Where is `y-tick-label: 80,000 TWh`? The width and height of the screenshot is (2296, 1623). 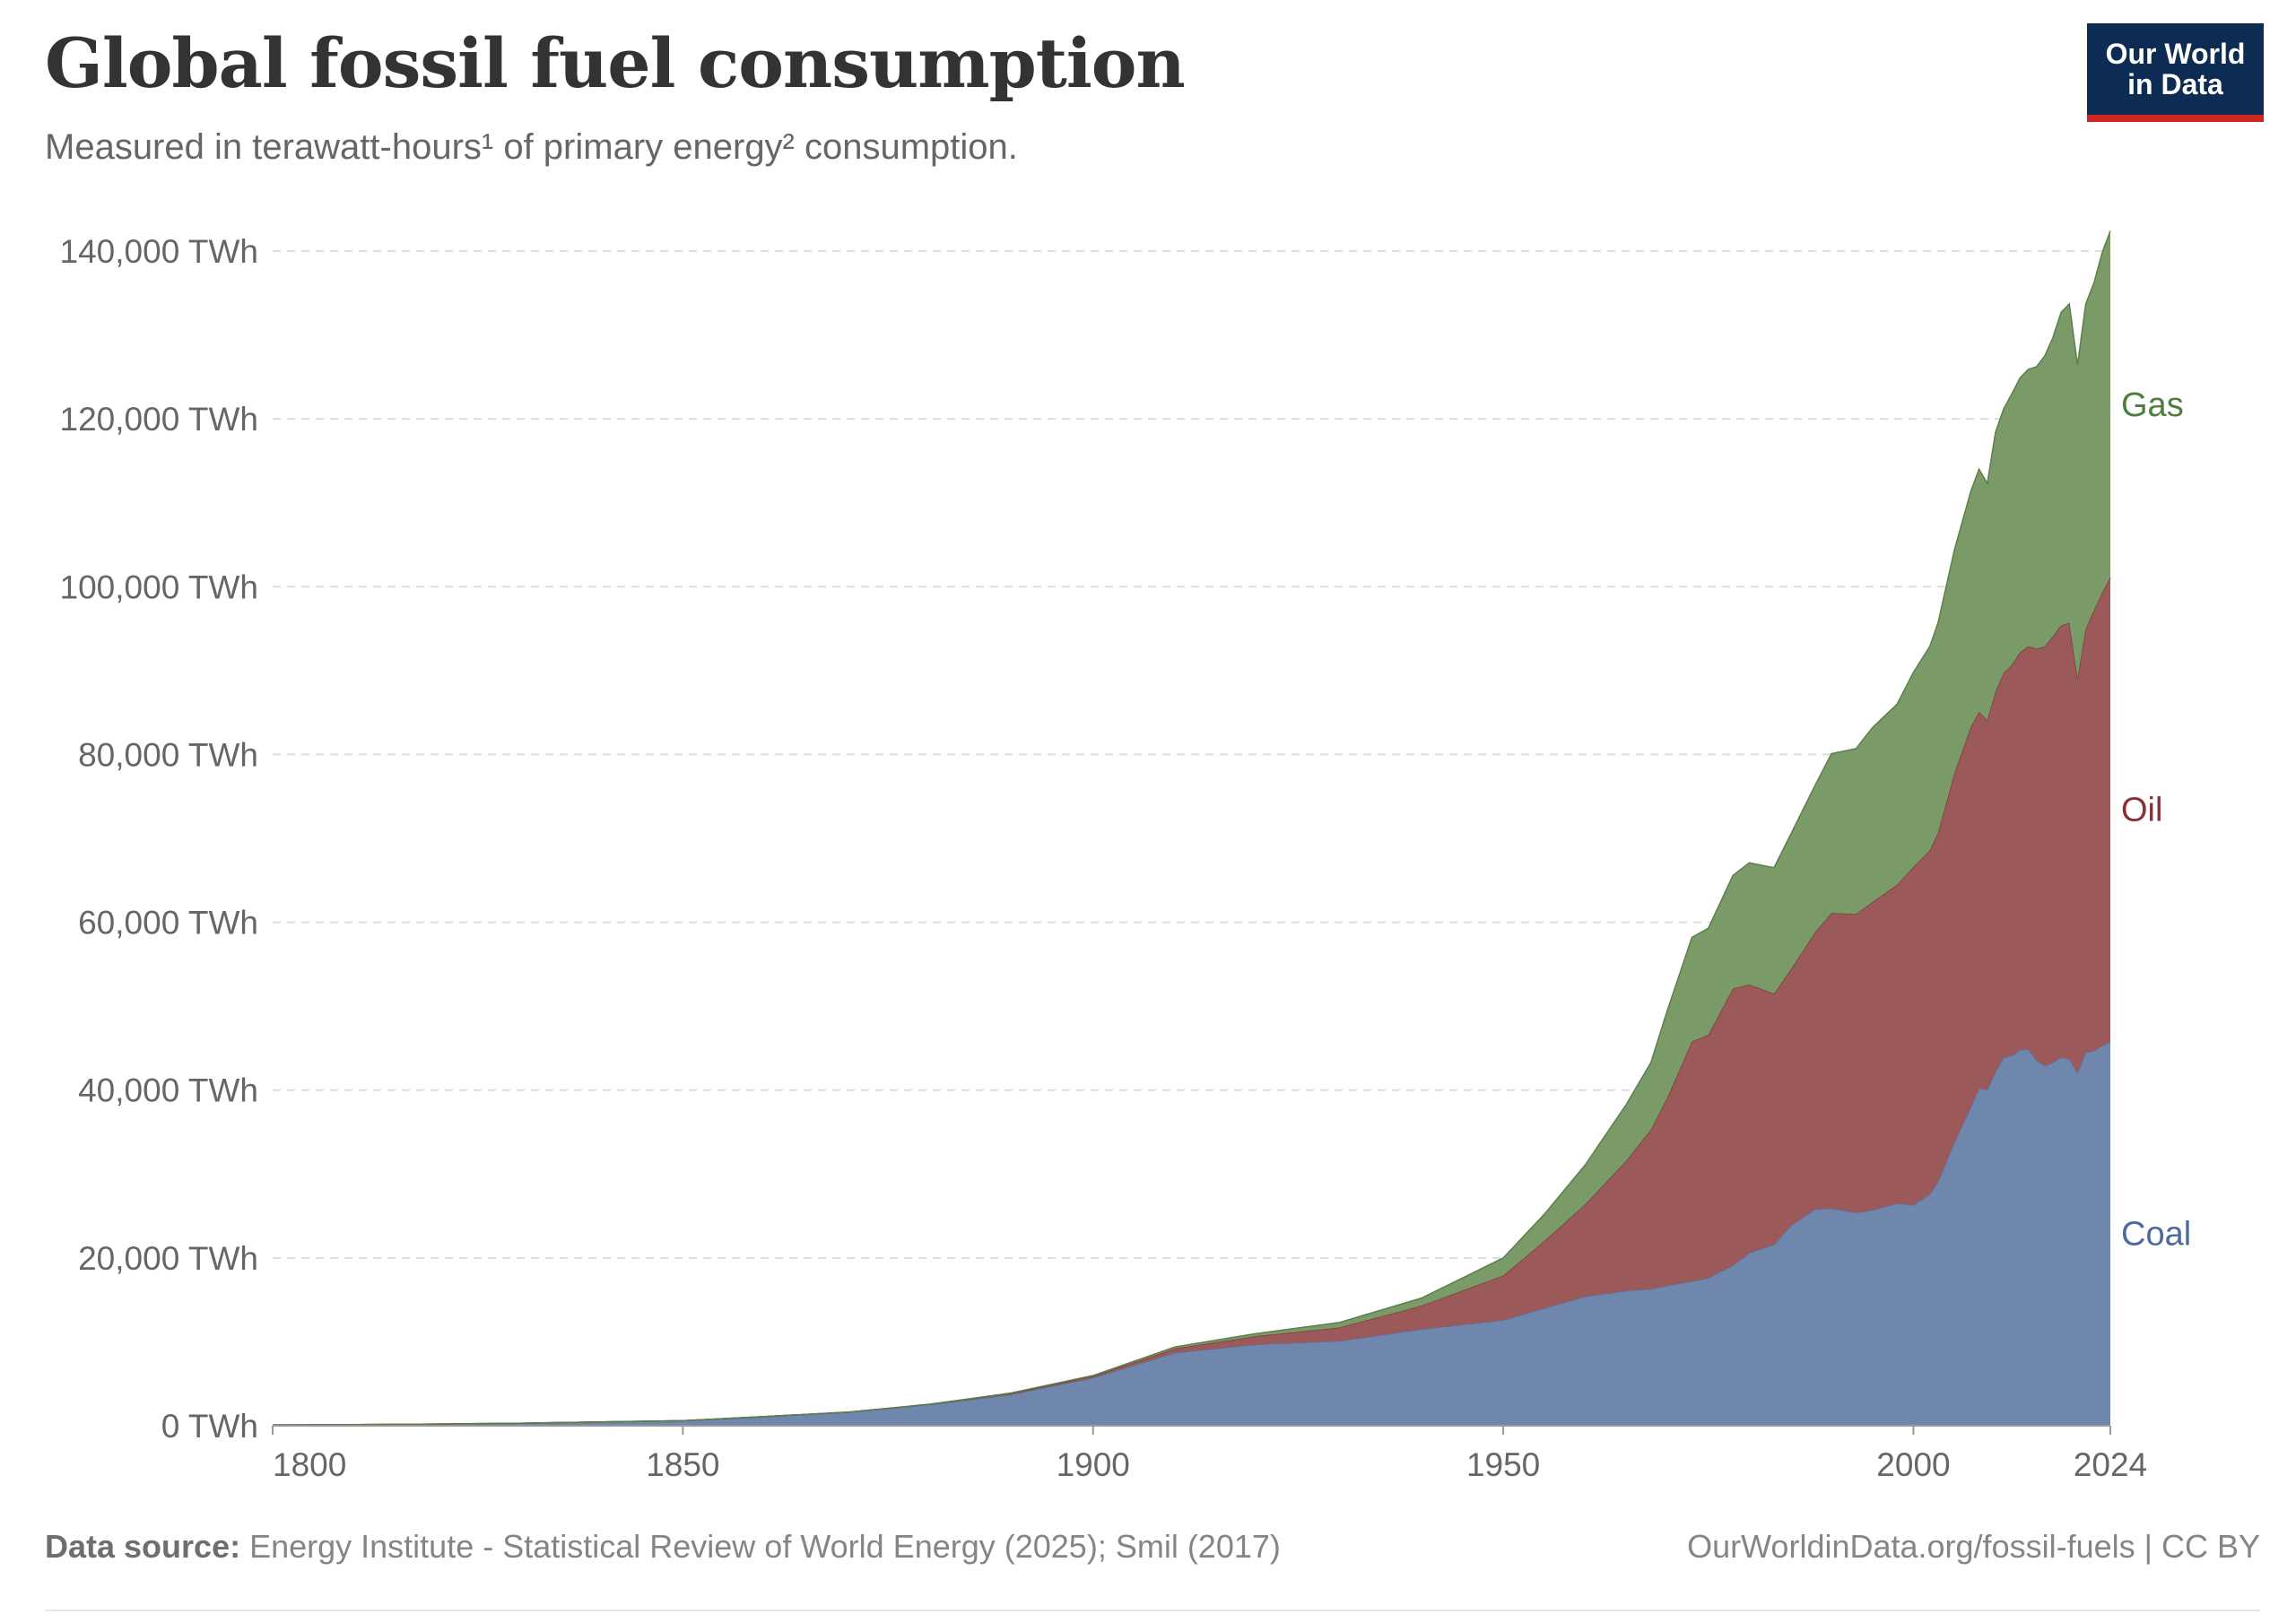
y-tick-label: 80,000 TWh is located at coordinates (168, 754).